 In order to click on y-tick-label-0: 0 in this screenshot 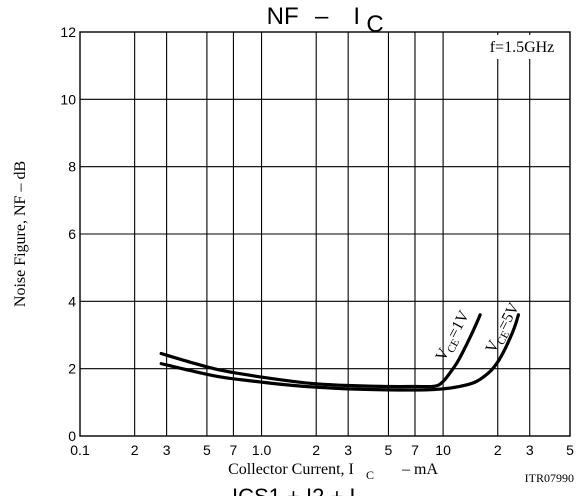, I will do `click(72, 436)`.